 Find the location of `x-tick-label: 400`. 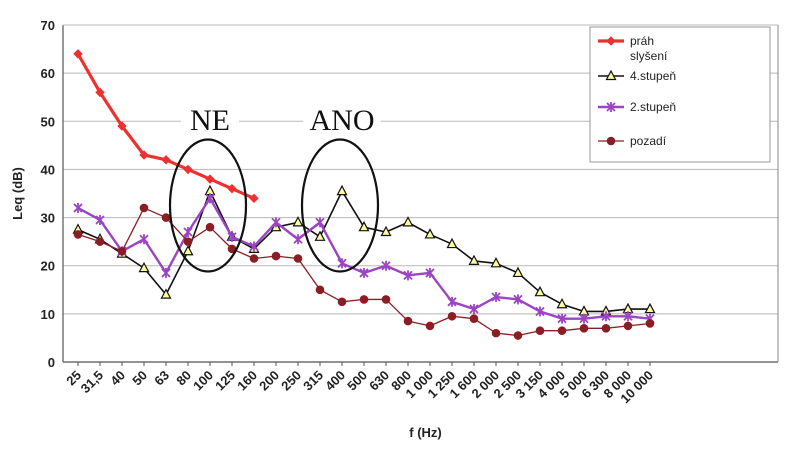

x-tick-label: 400 is located at coordinates (335, 381).